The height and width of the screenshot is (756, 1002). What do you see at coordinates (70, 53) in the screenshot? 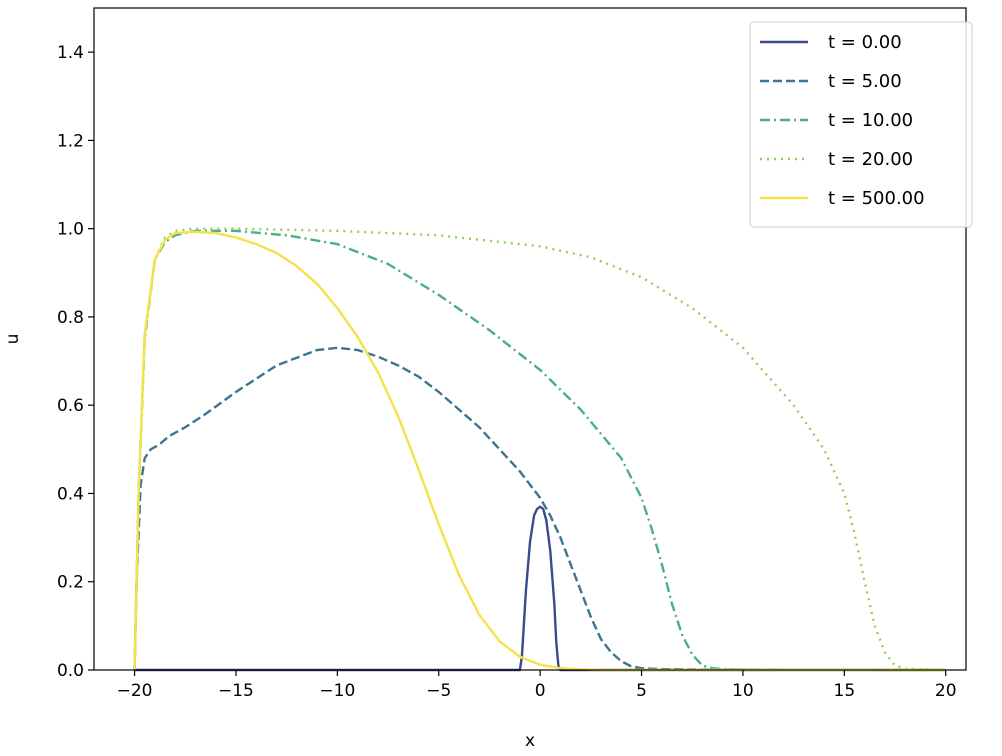
I see `y-tick-label: 1.4` at bounding box center [70, 53].